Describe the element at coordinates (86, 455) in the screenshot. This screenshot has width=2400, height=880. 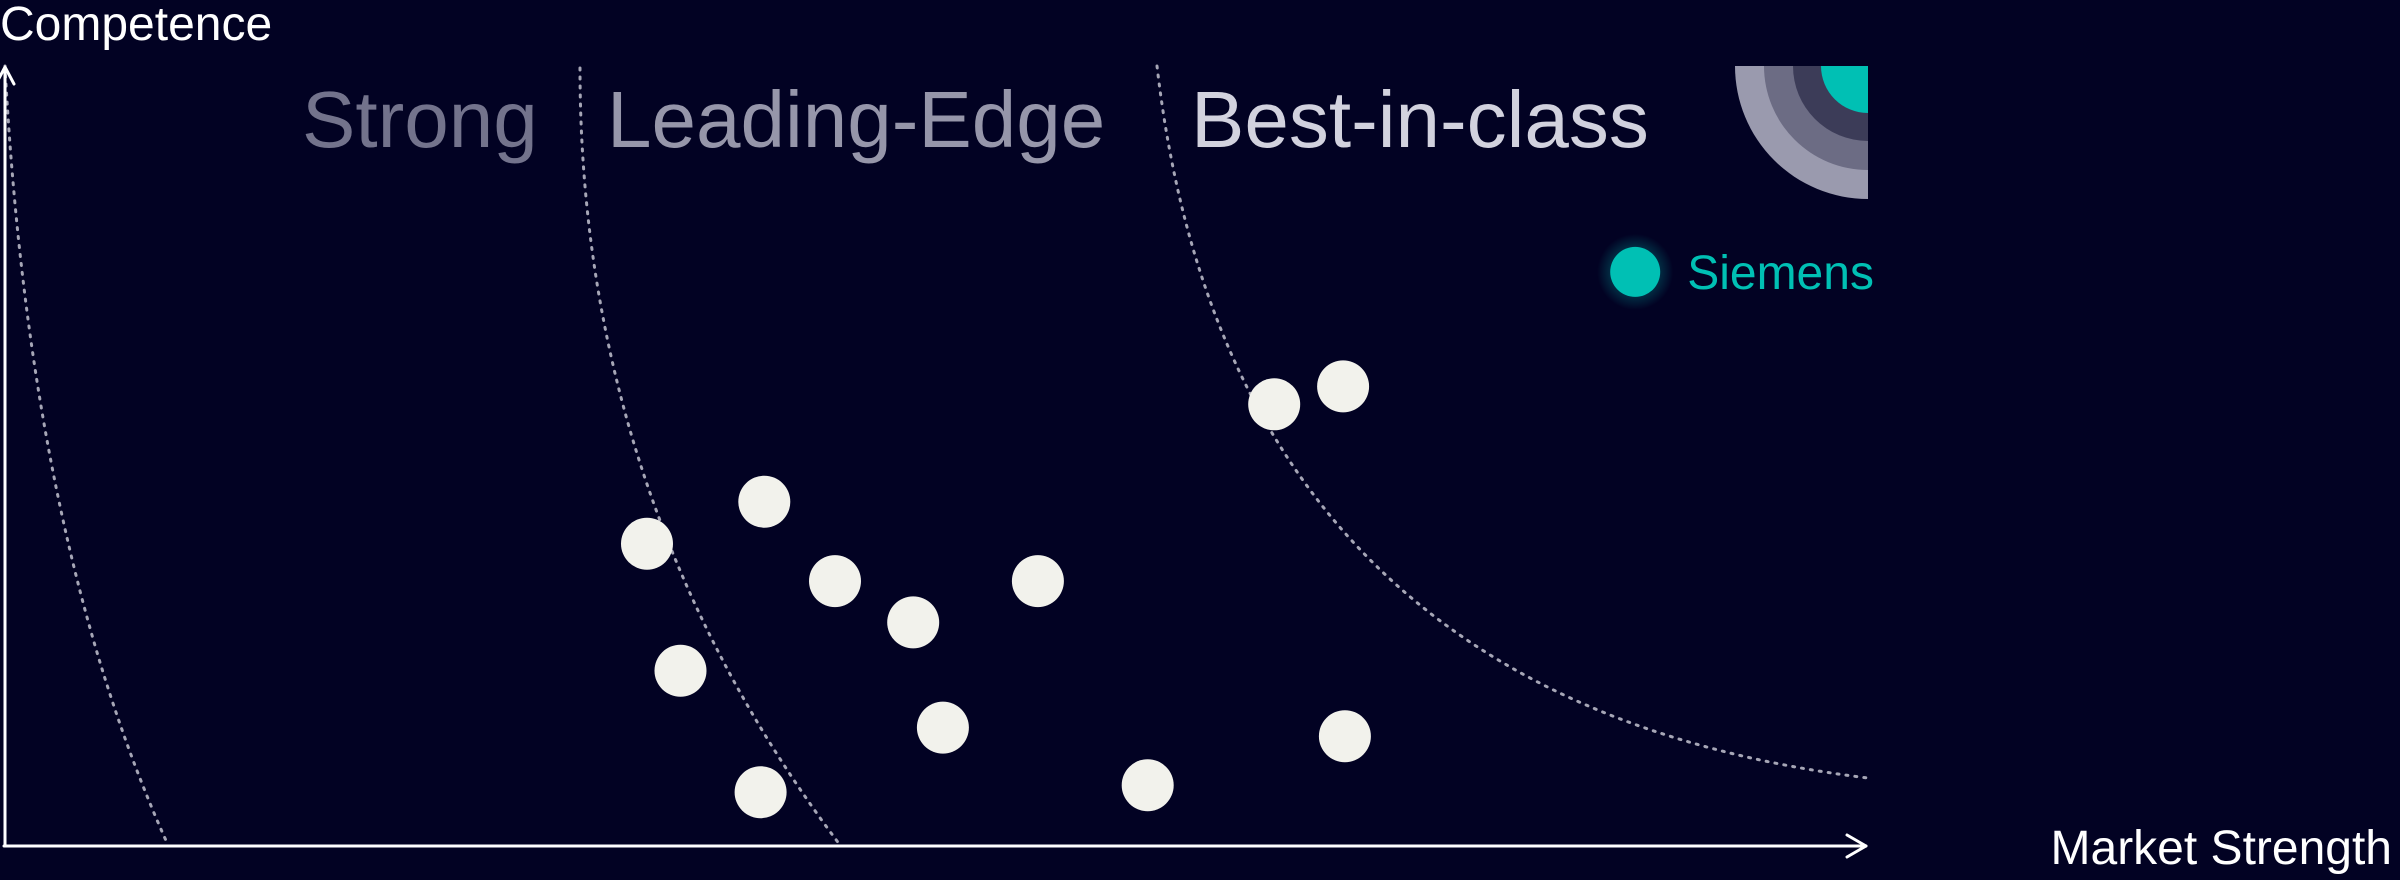
I see `zone-boundary-strong` at that location.